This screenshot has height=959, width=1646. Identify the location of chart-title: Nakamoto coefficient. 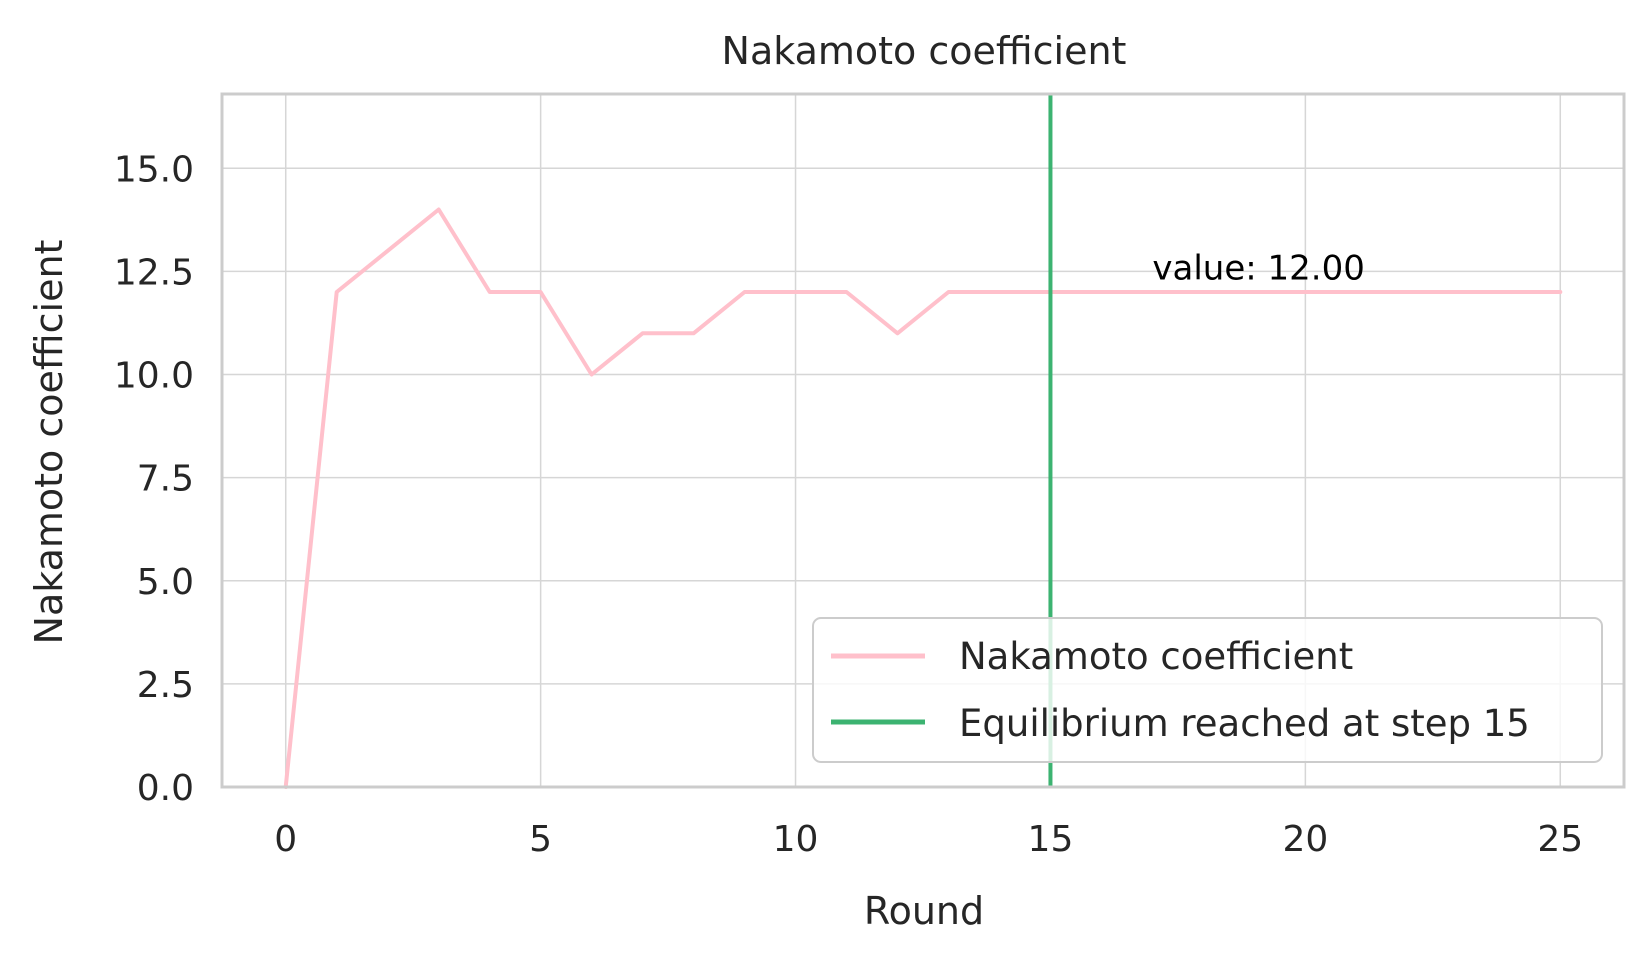
(924, 51).